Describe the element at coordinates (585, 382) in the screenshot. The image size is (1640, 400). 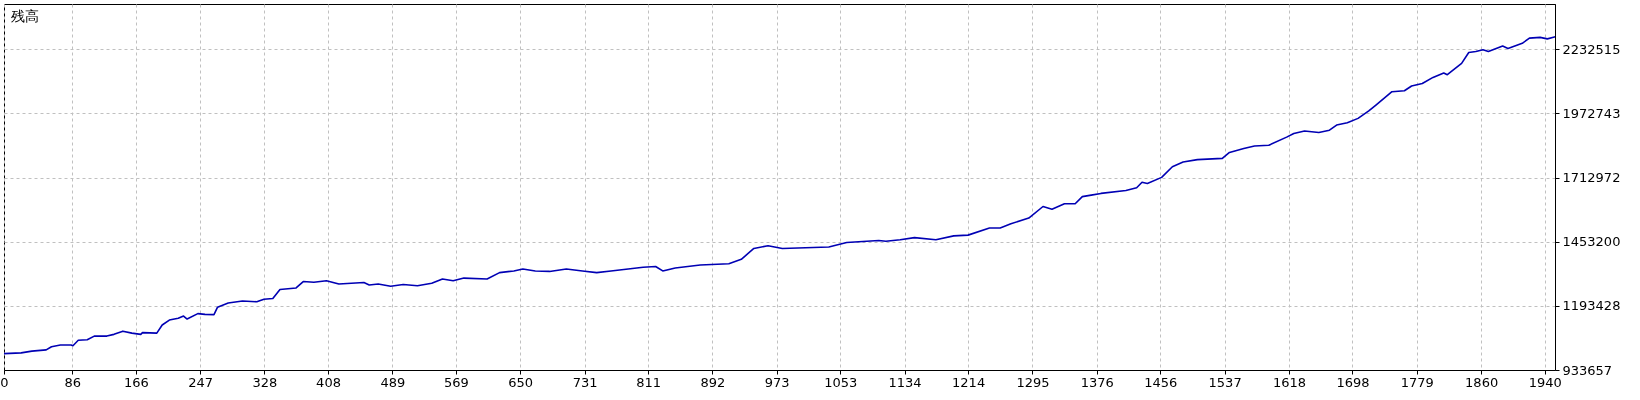
I see `x-tick-label: 731` at that location.